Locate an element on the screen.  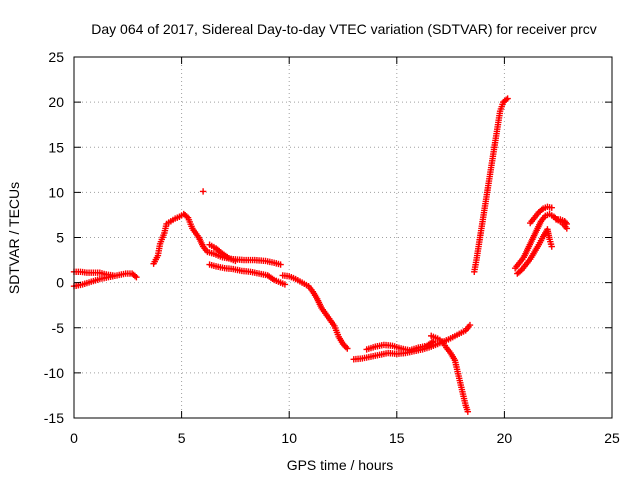
y-tick-label: 10 is located at coordinates (56, 192).